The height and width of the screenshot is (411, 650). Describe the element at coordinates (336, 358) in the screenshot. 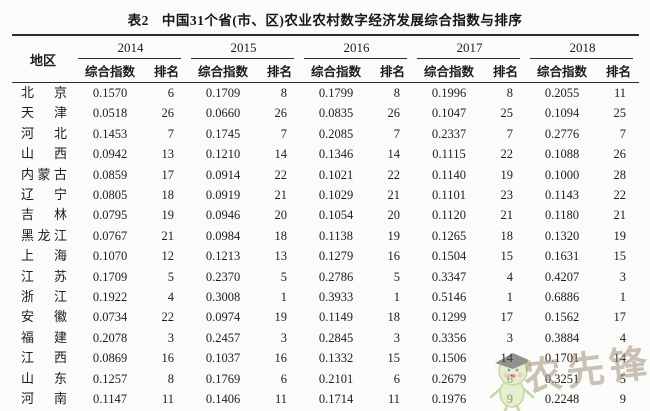

I see `index-value: 0.1332` at that location.